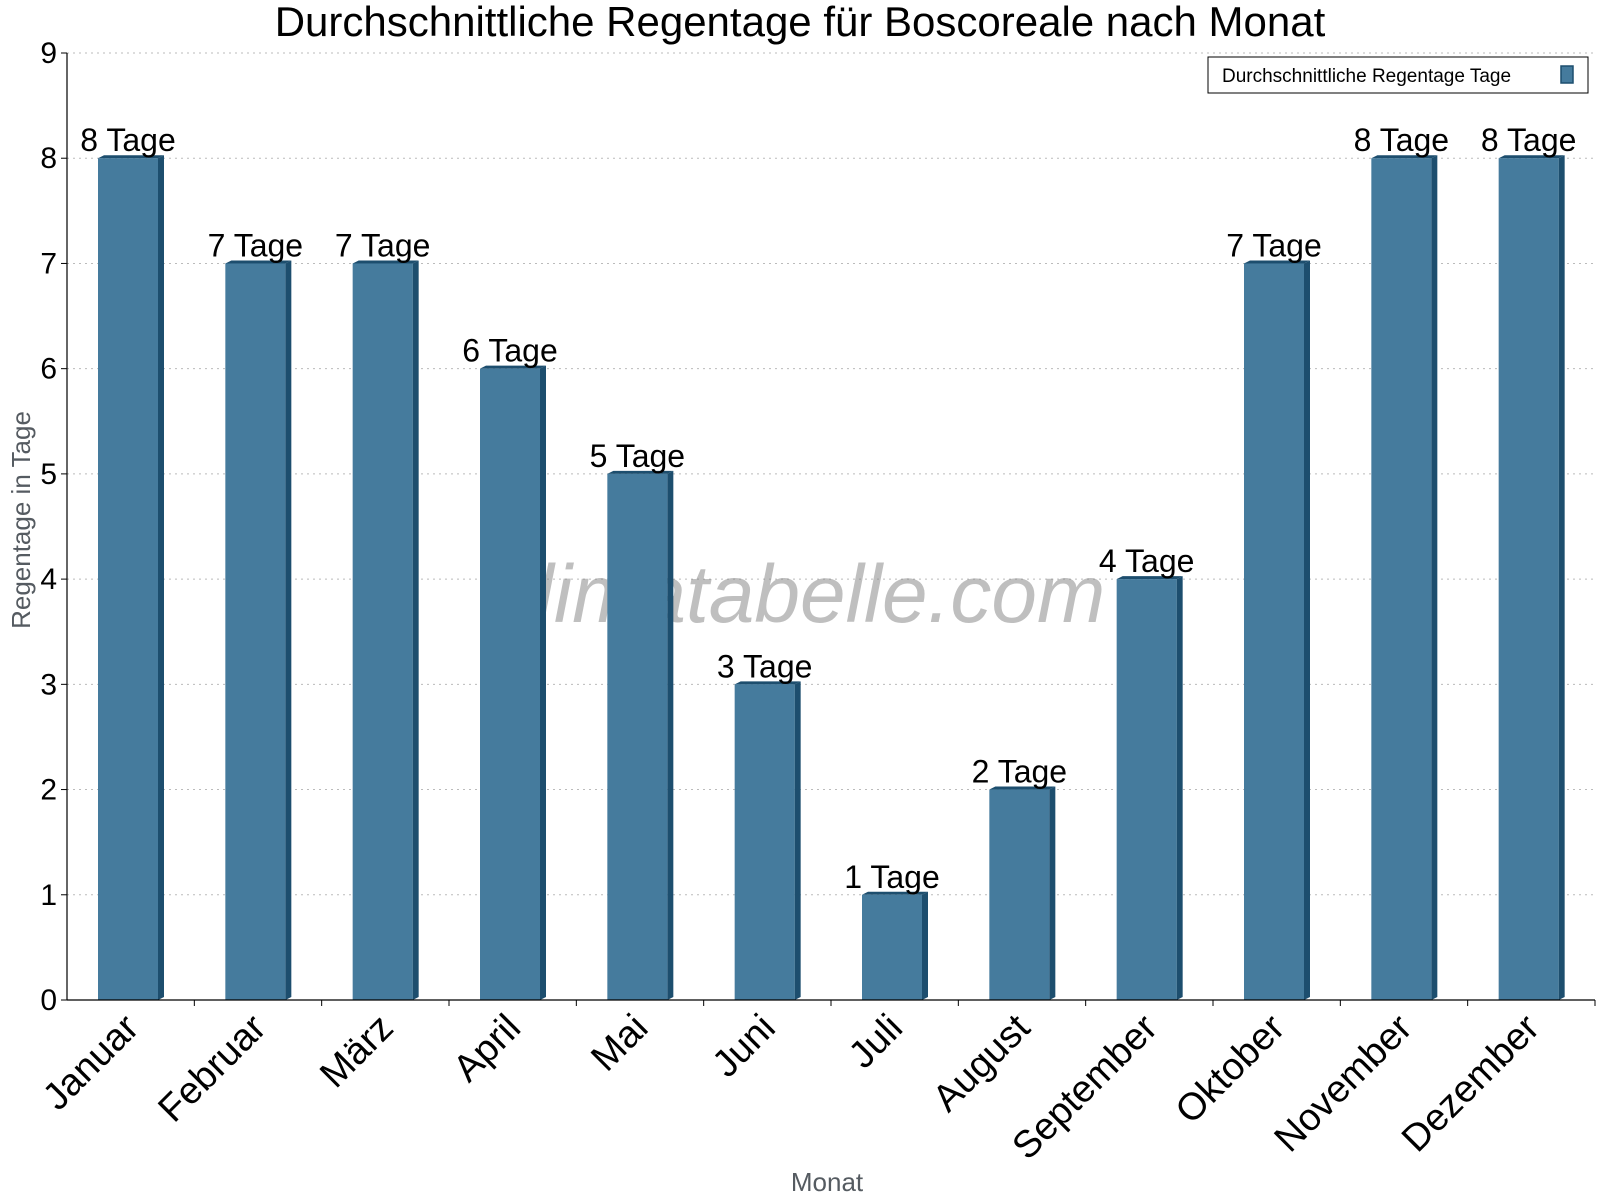  I want to click on legend-swatch, so click(1567, 74).